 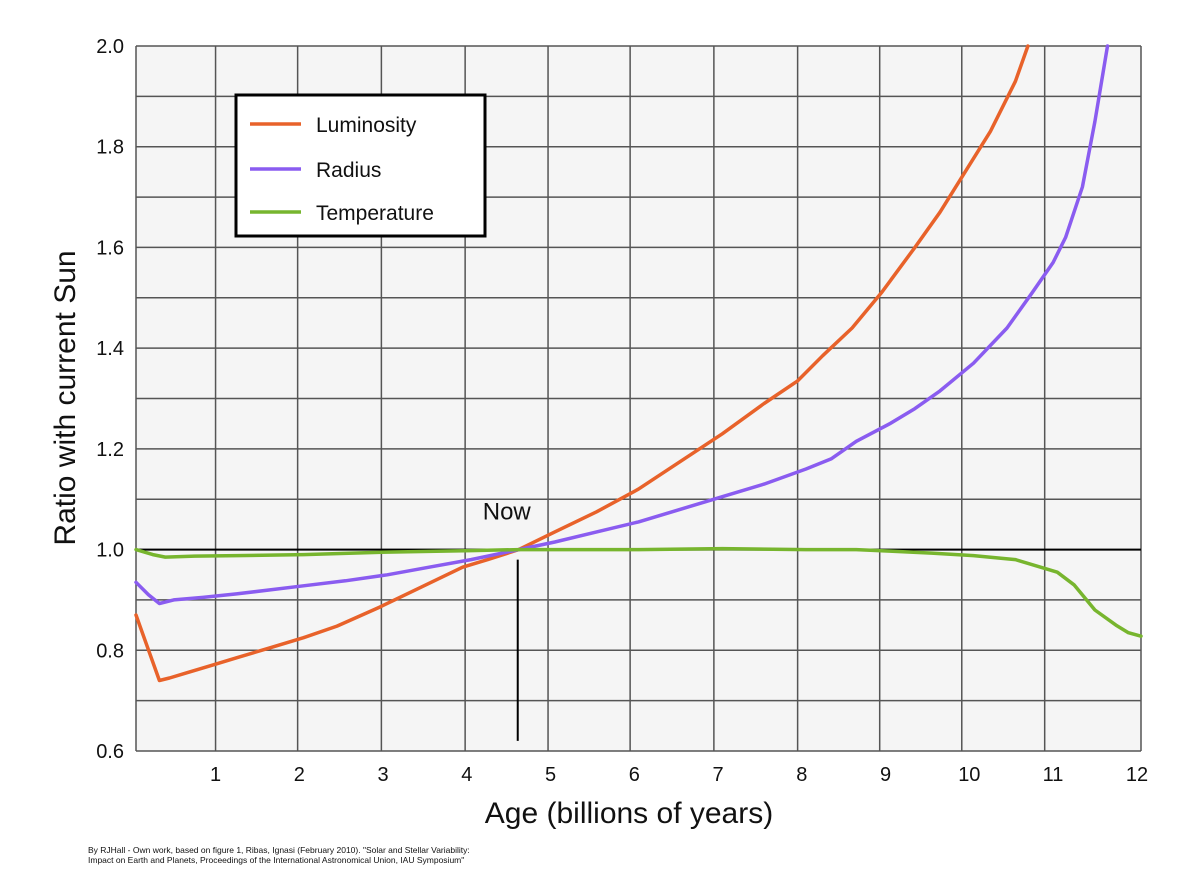 What do you see at coordinates (110, 349) in the screenshot?
I see `y-tick-label: 1.4` at bounding box center [110, 349].